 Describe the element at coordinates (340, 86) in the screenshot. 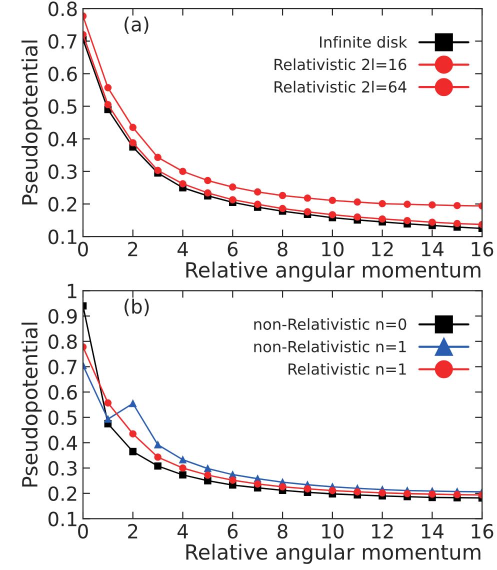

I see `legend-label: Relativistic 2l=64` at that location.